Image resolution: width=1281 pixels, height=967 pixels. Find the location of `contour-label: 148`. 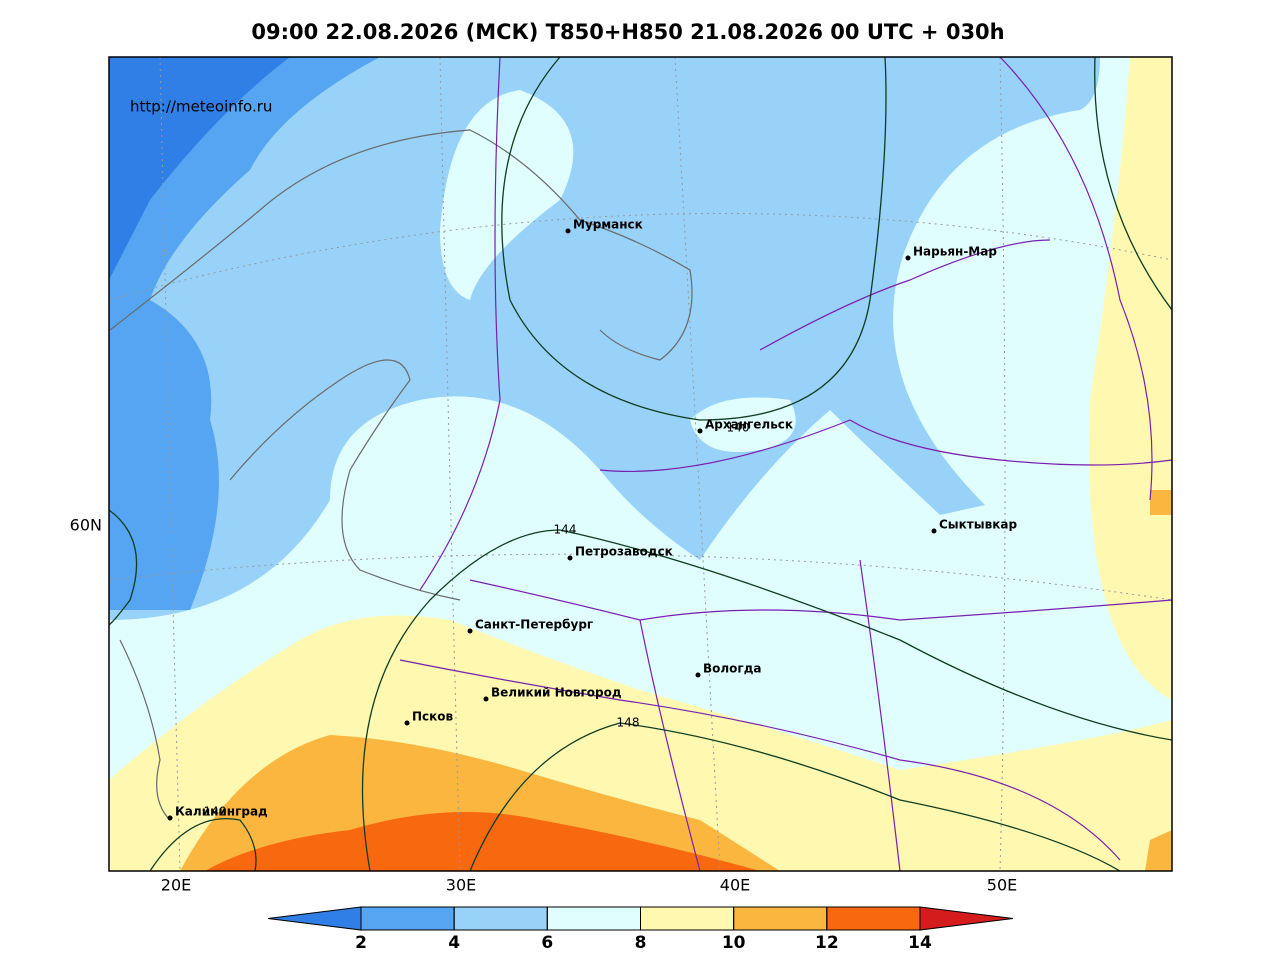

contour-label: 148 is located at coordinates (628, 723).